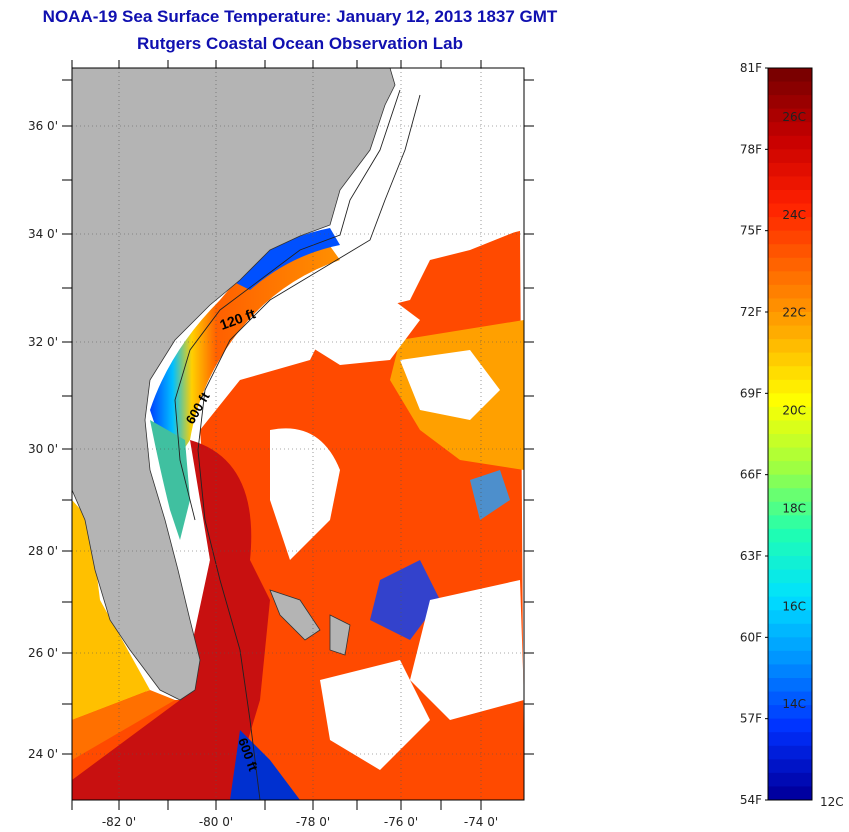 The image size is (849, 832). What do you see at coordinates (794, 215) in the screenshot?
I see `colorbar-c-label: 24C` at bounding box center [794, 215].